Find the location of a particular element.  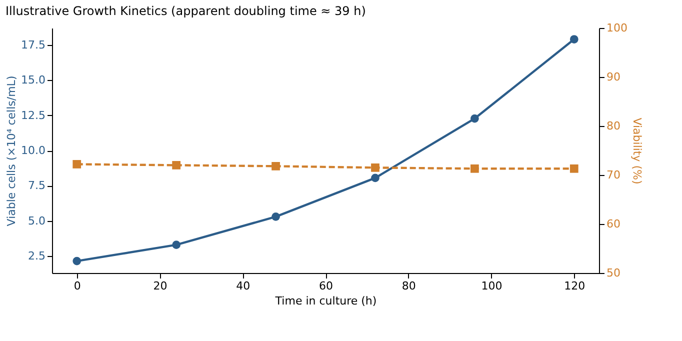

y2-tick-label: 100 is located at coordinates (617, 28).